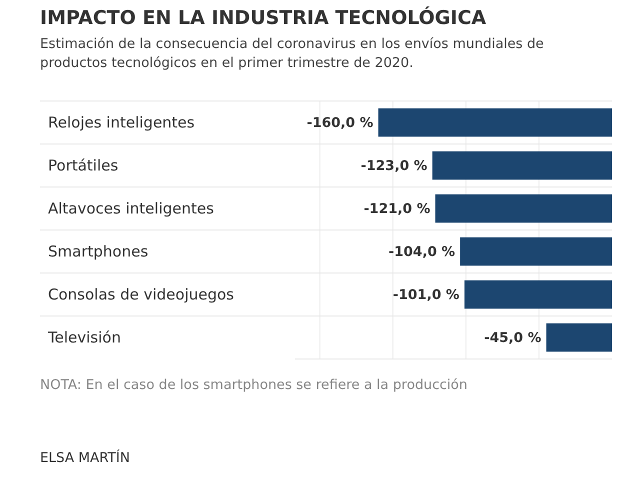 The image size is (640, 488). What do you see at coordinates (426, 295) in the screenshot?
I see `data-label: -101,0 %` at bounding box center [426, 295].